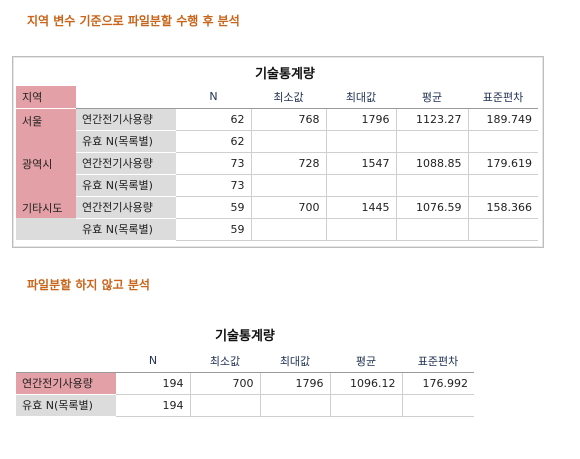  I want to click on table-row: 연간전기사용량 194 700 1796 1096.12 176.992, so click(245, 383).